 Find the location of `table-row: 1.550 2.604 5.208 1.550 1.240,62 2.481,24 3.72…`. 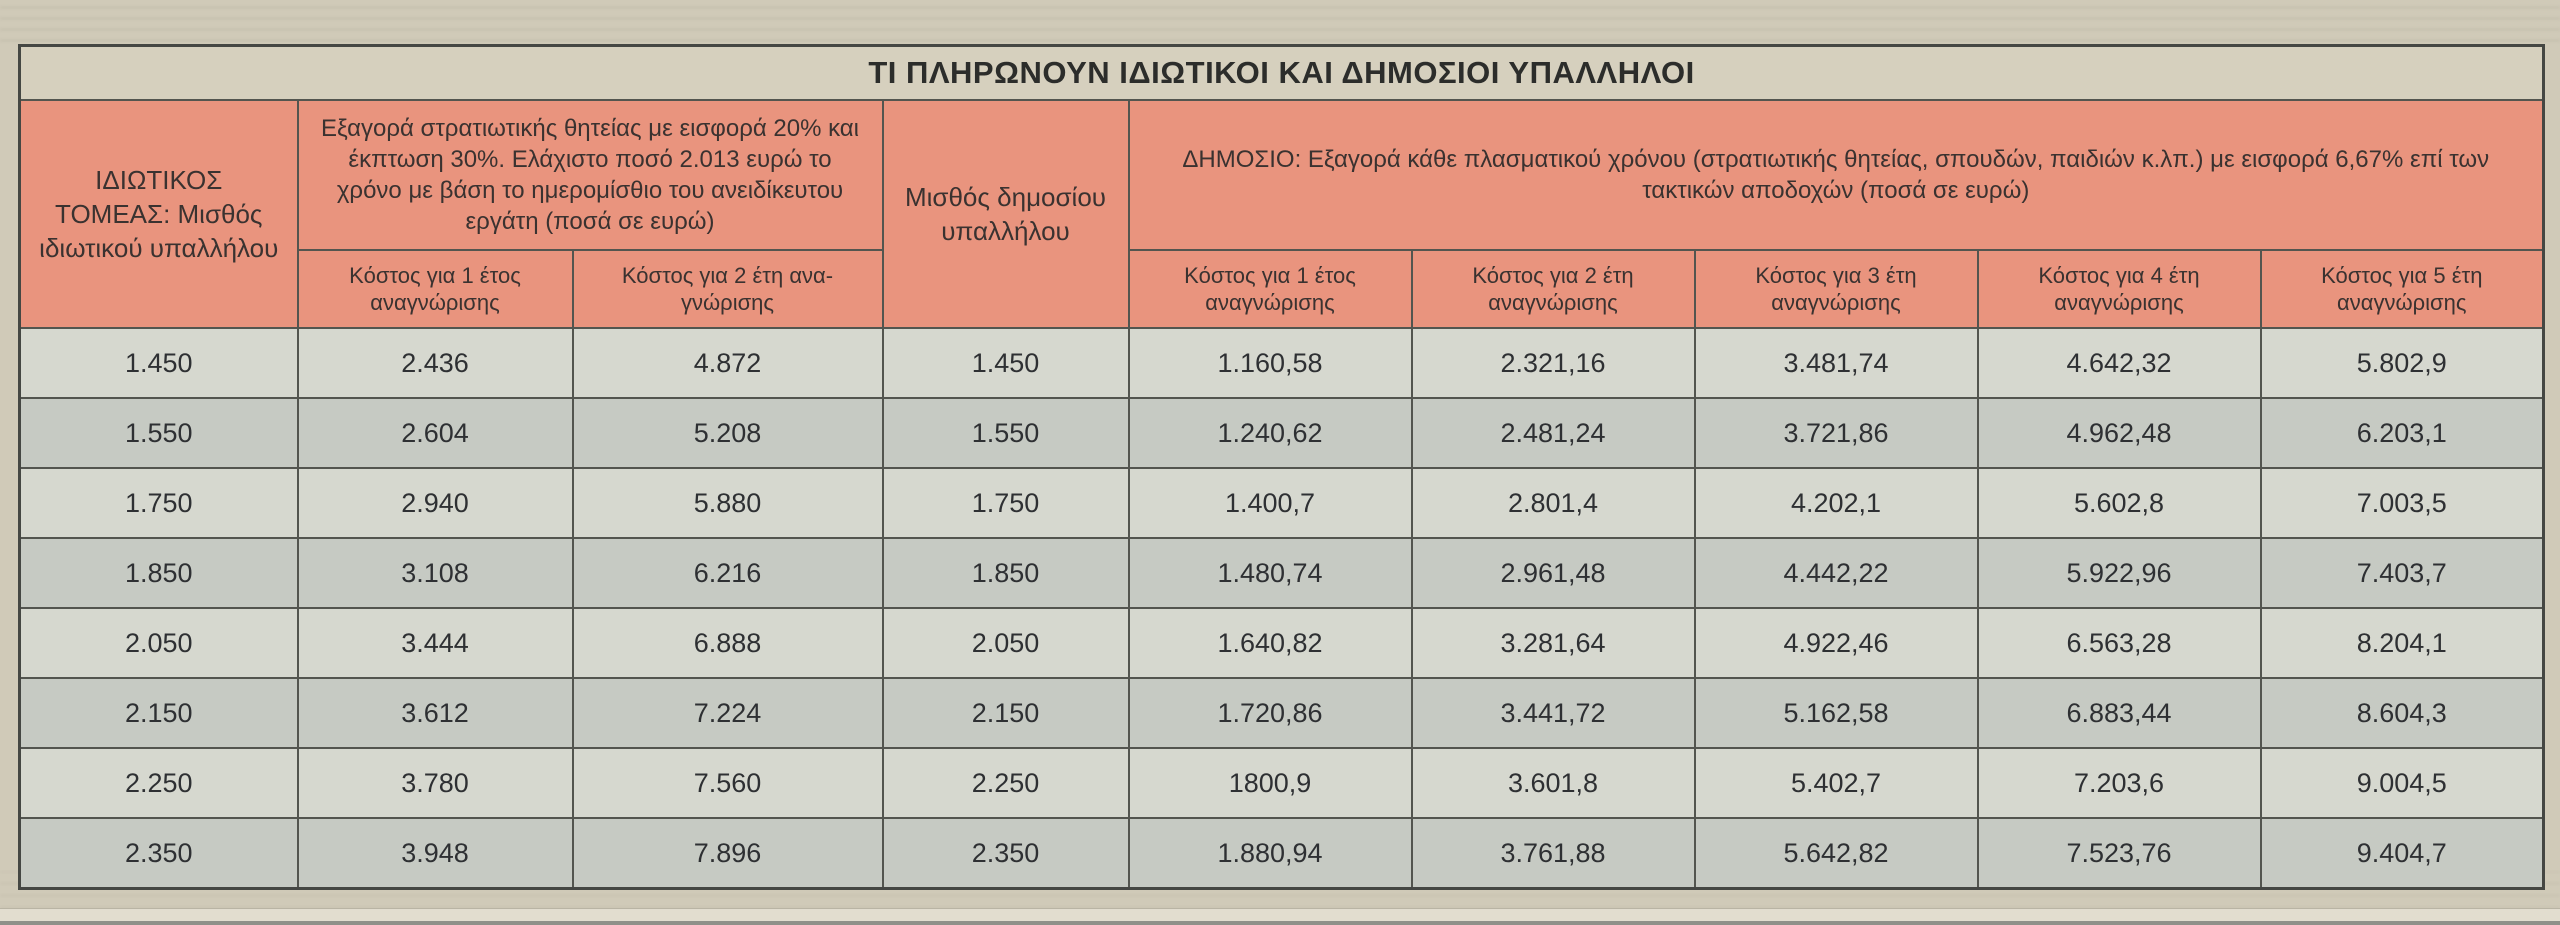

table-row: 1.550 2.604 5.208 1.550 1.240,62 2.481,24 3.72… is located at coordinates (1281, 433).